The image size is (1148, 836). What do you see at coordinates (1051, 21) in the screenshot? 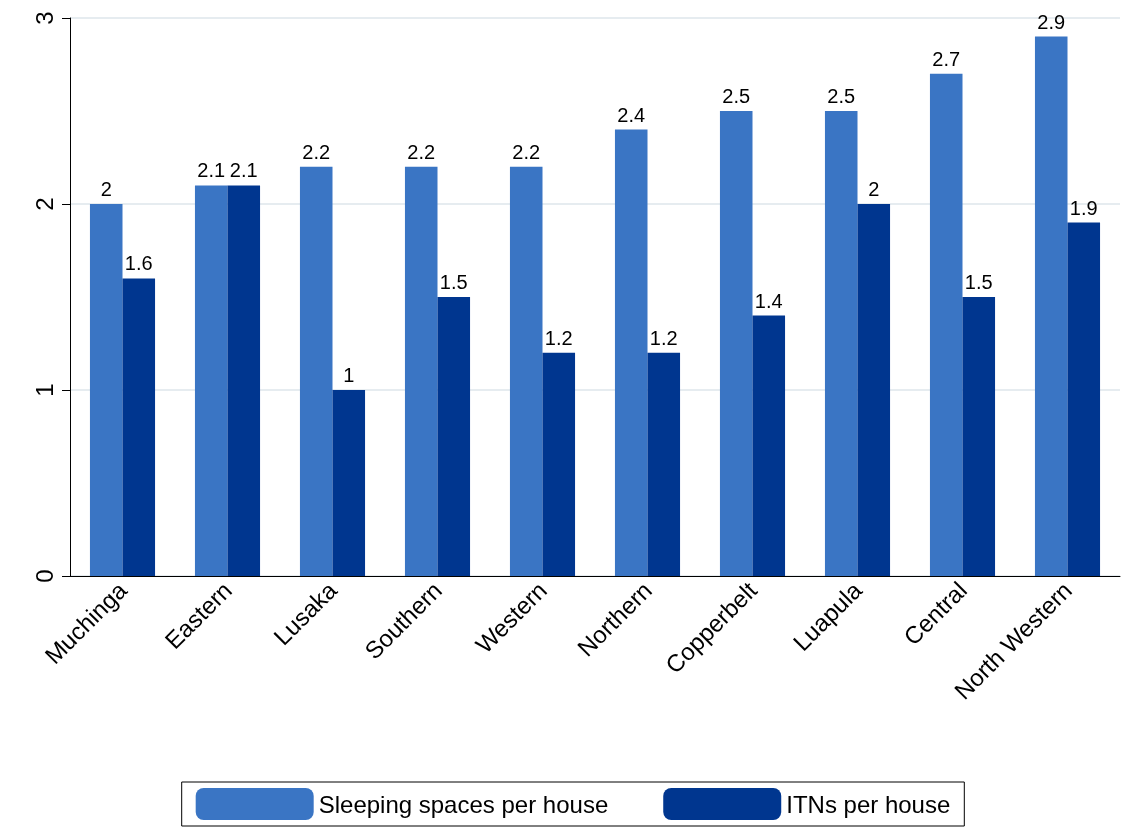
I see `data-label: 2.9` at bounding box center [1051, 21].